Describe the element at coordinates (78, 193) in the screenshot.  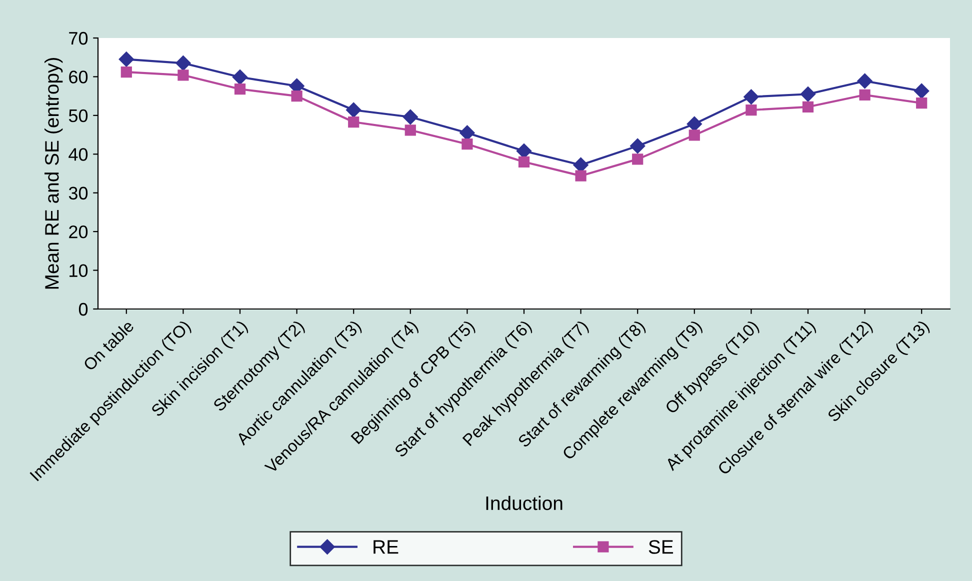
I see `y-tick-label: 30` at that location.